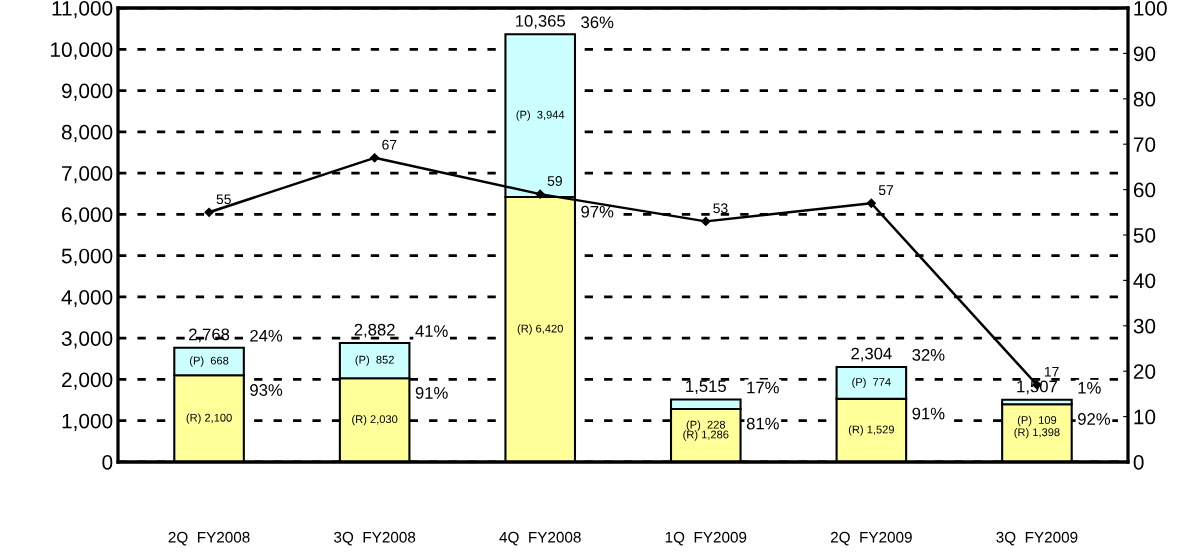  What do you see at coordinates (266, 390) in the screenshot?
I see `annotation: 93%` at bounding box center [266, 390].